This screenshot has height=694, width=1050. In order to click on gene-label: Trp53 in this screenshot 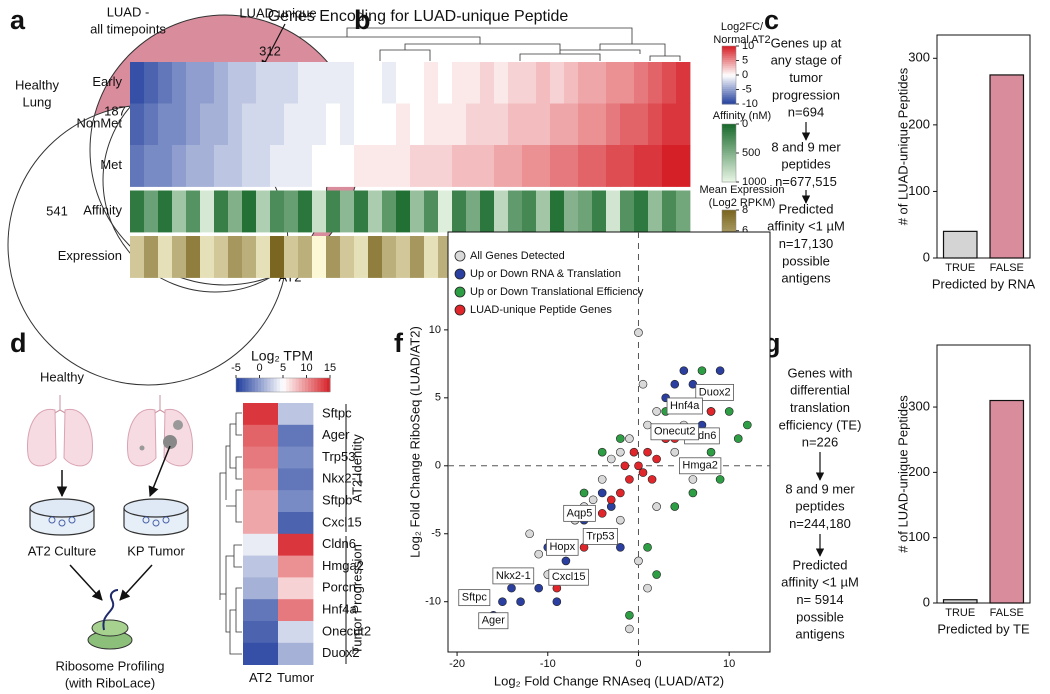, I will do `click(600, 536)`.